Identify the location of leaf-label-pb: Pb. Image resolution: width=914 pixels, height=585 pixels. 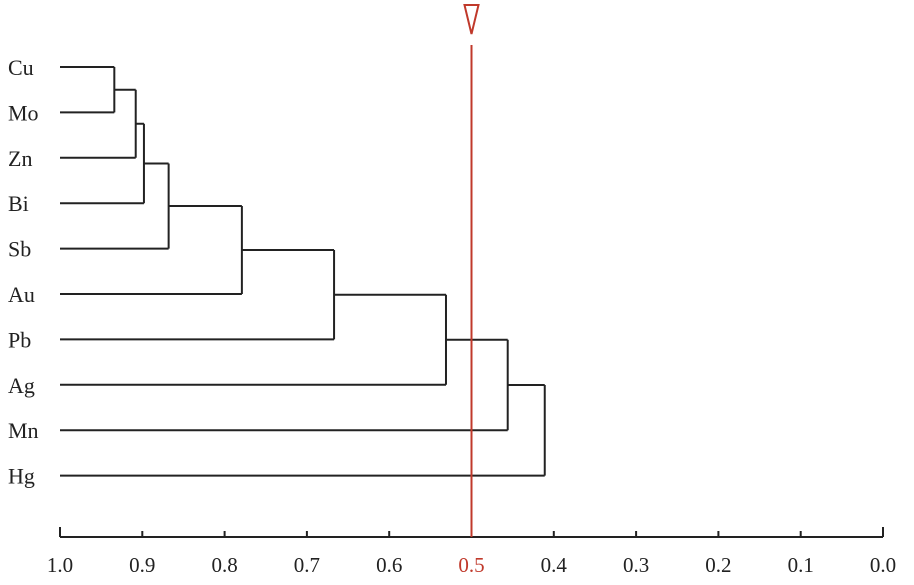
(19, 339).